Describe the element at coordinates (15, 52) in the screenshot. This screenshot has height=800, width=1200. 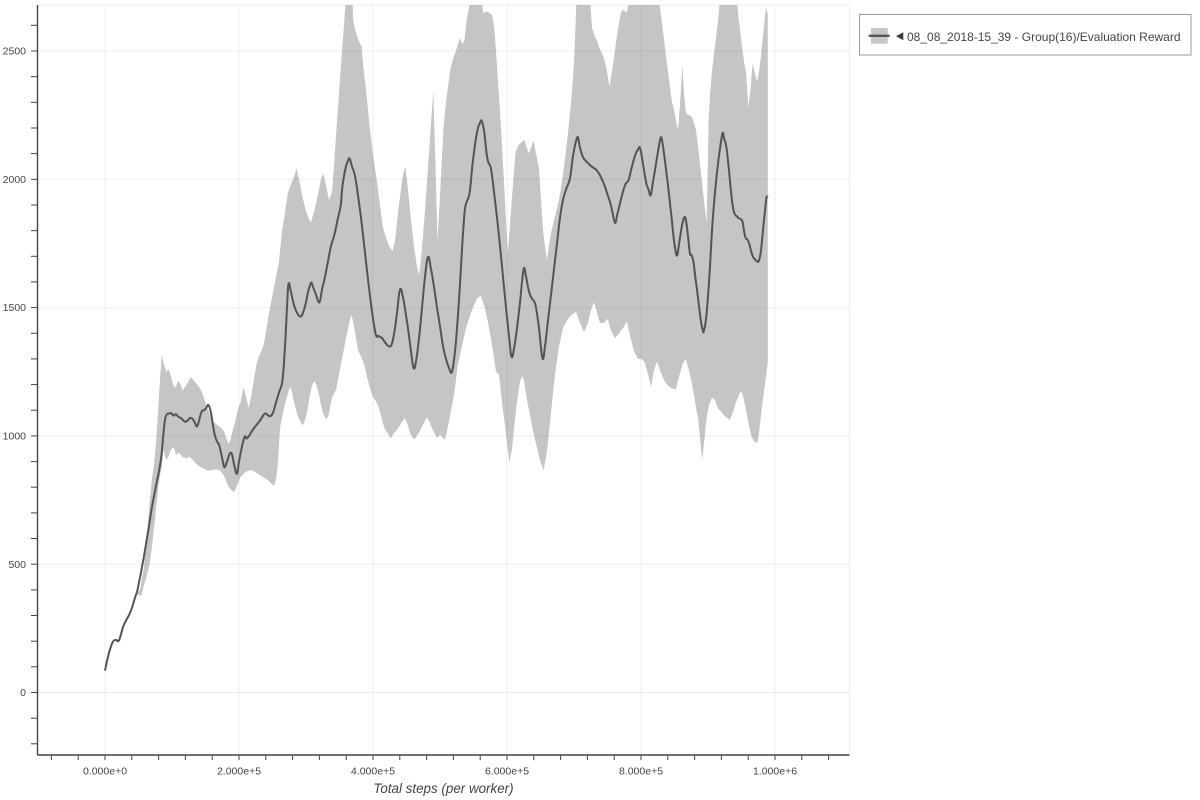
I see `svg-text: 2500` at that location.